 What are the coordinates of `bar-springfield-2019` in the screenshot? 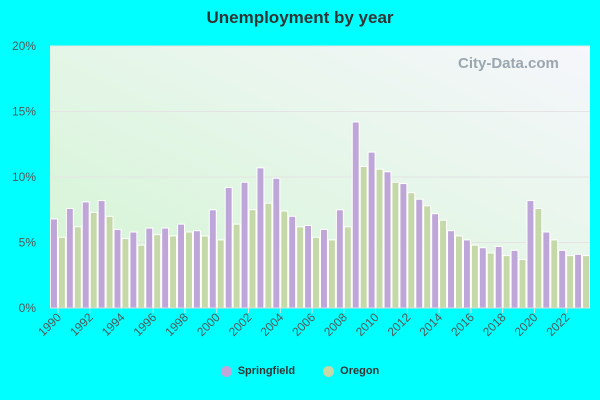 It's located at (514, 279).